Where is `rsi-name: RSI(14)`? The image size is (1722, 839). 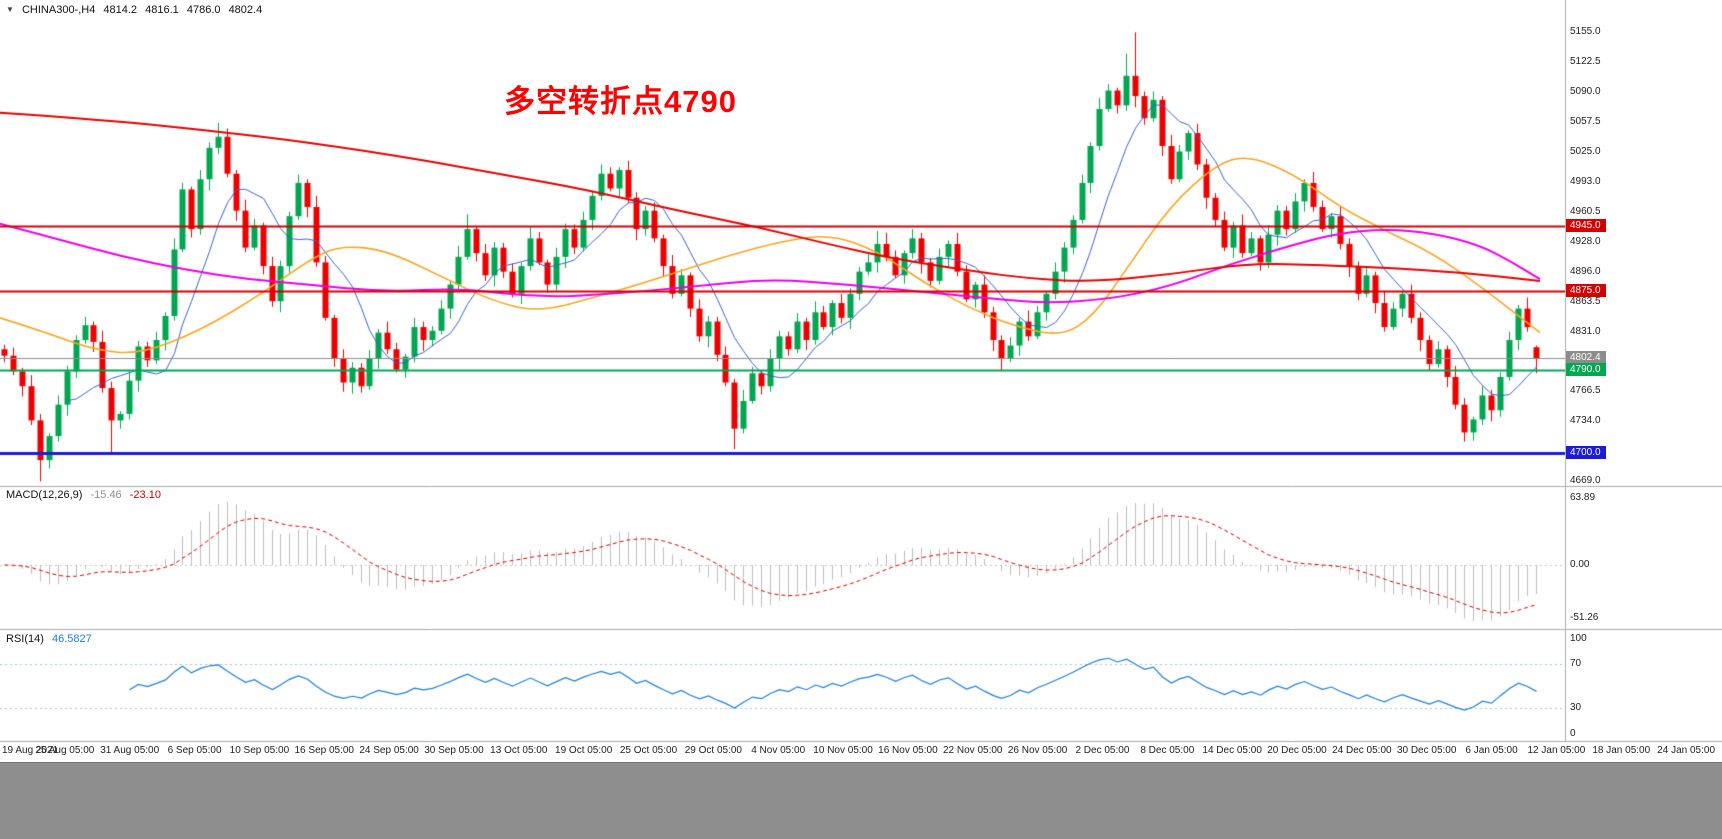 rsi-name: RSI(14) is located at coordinates (25, 639).